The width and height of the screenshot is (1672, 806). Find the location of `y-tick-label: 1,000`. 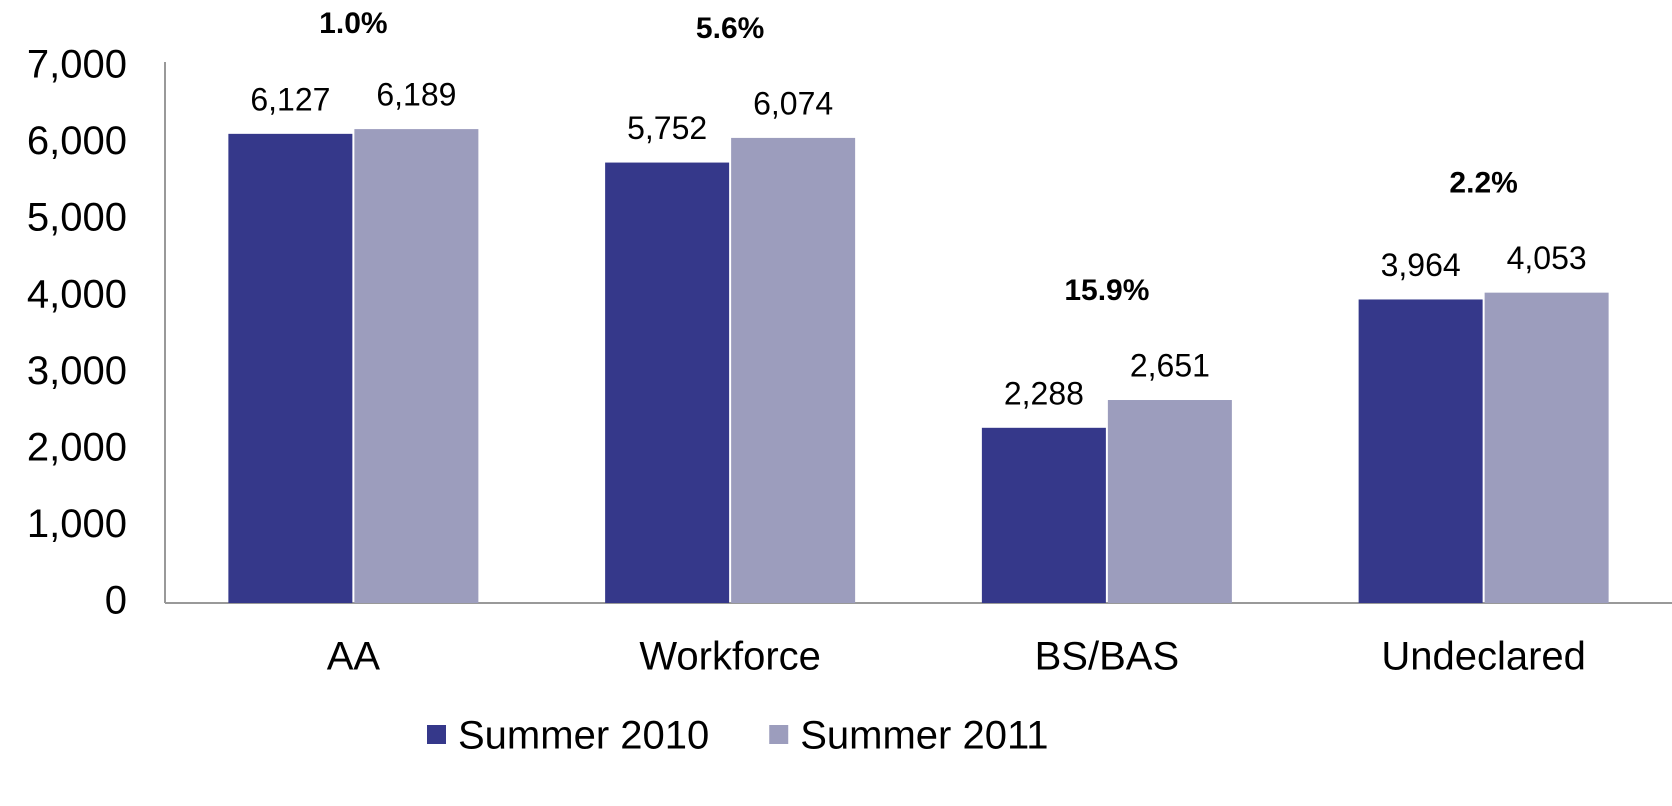

y-tick-label: 1,000 is located at coordinates (77, 524).